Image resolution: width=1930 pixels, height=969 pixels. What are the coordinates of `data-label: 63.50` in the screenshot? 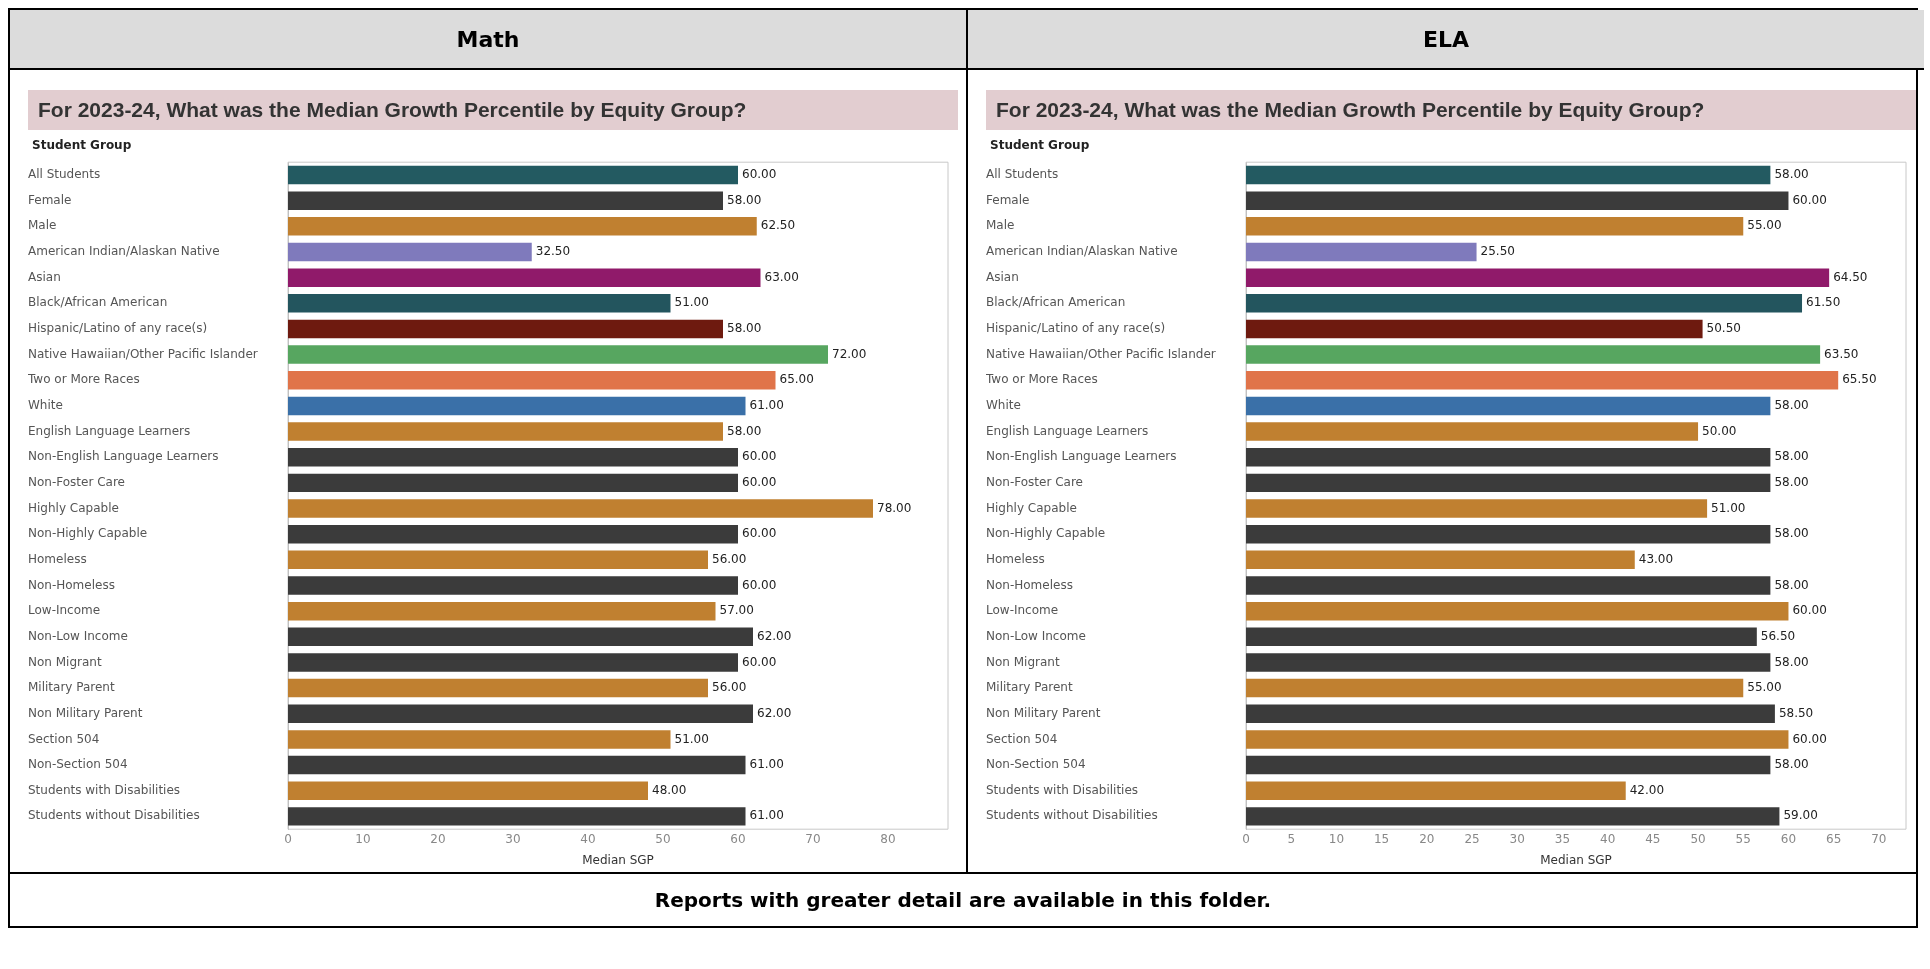 It's located at (1841, 353).